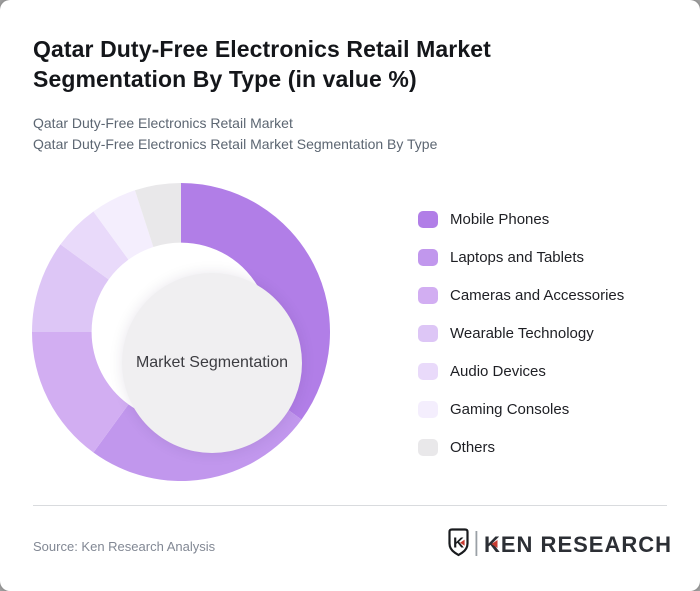  What do you see at coordinates (498, 371) in the screenshot?
I see `legend-label: Audio Devices` at bounding box center [498, 371].